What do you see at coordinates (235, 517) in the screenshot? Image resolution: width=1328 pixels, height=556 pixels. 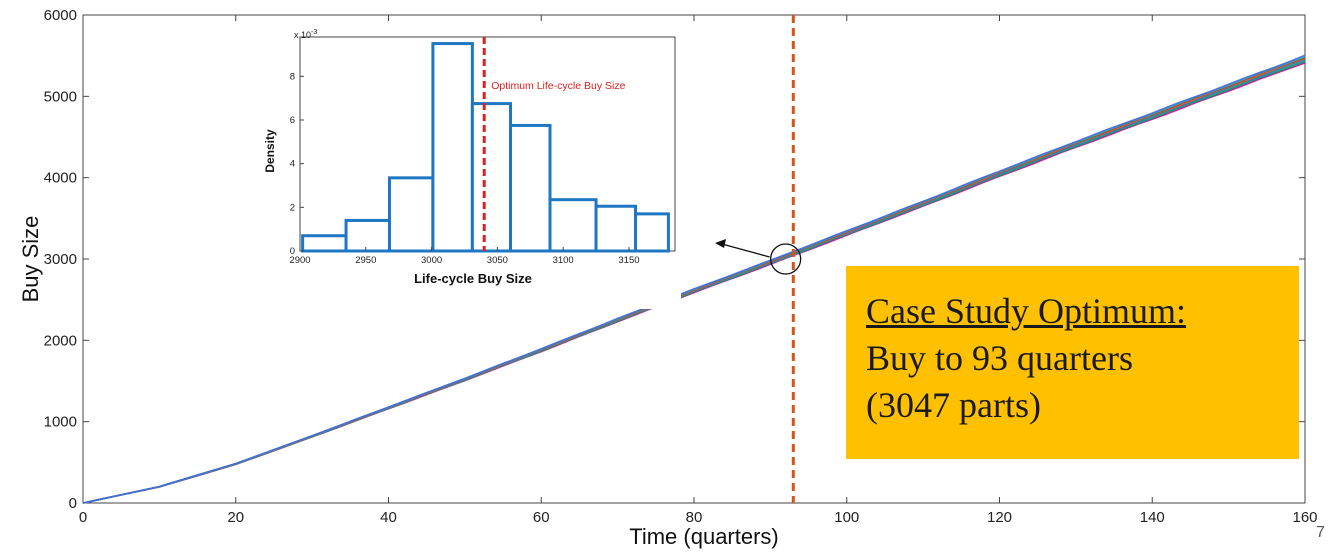 I see `x-tick-label: 20` at bounding box center [235, 517].